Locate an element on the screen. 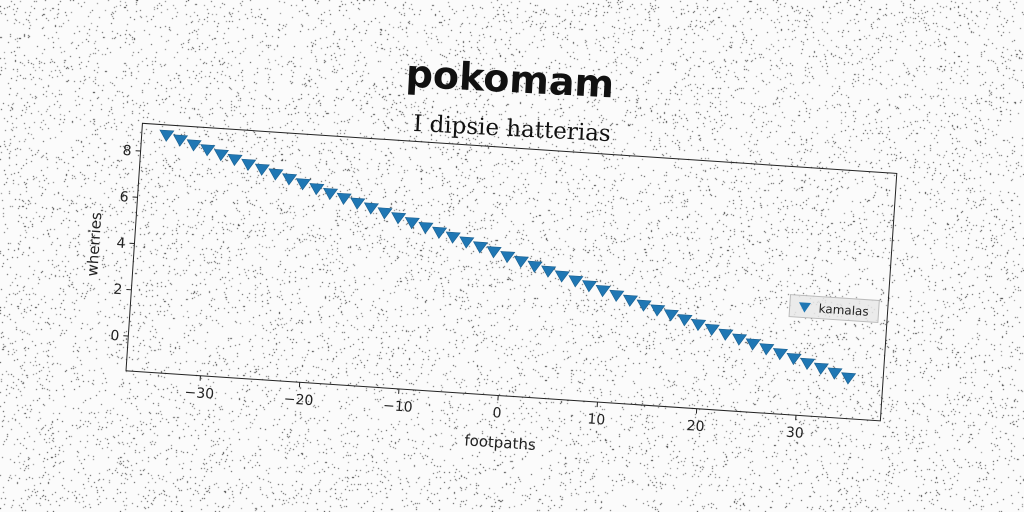 The width and height of the screenshot is (1024, 512). x-tick-label: 0 is located at coordinates (497, 413).